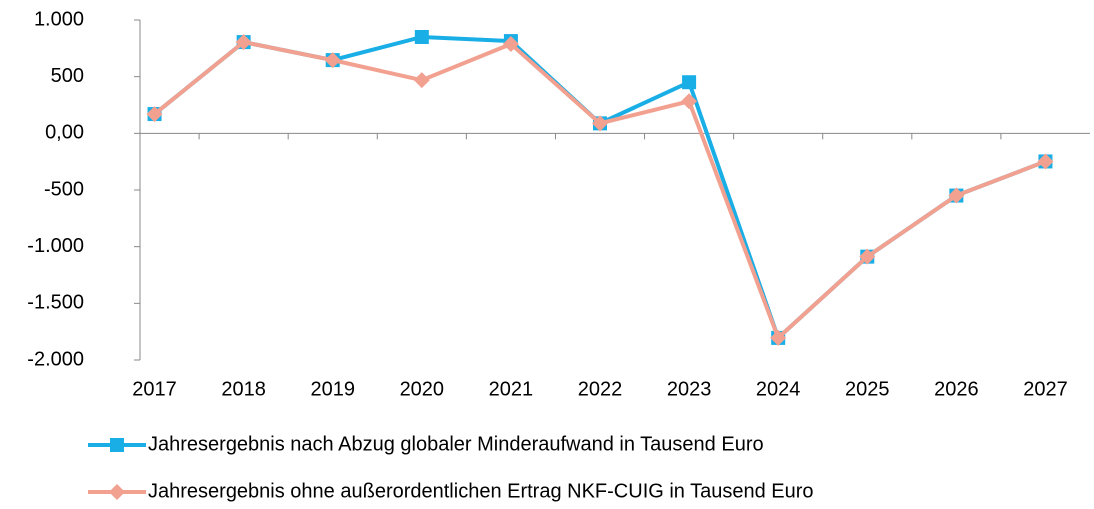 Image resolution: width=1094 pixels, height=509 pixels. I want to click on x-tick-label: 2017, so click(154, 389).